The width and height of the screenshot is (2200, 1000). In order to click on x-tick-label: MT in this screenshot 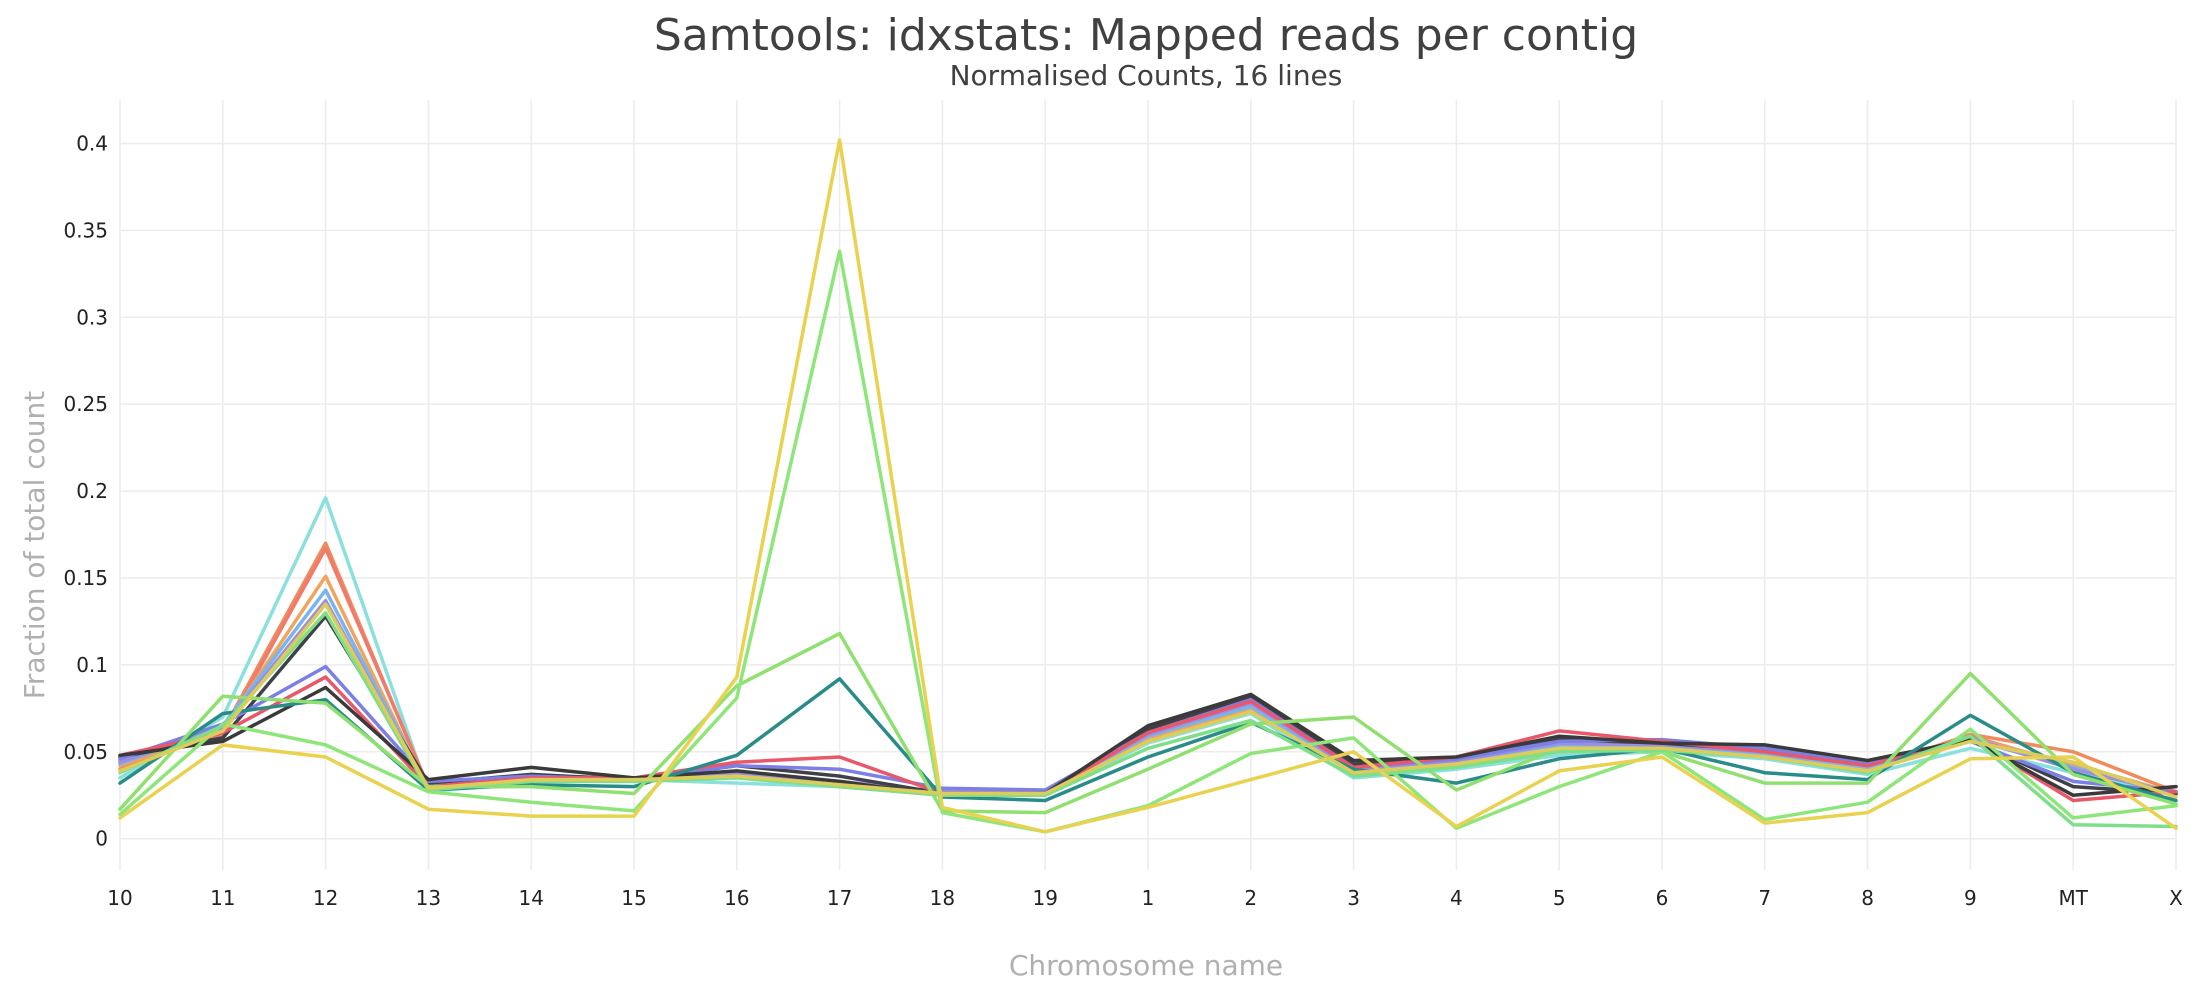, I will do `click(2073, 898)`.